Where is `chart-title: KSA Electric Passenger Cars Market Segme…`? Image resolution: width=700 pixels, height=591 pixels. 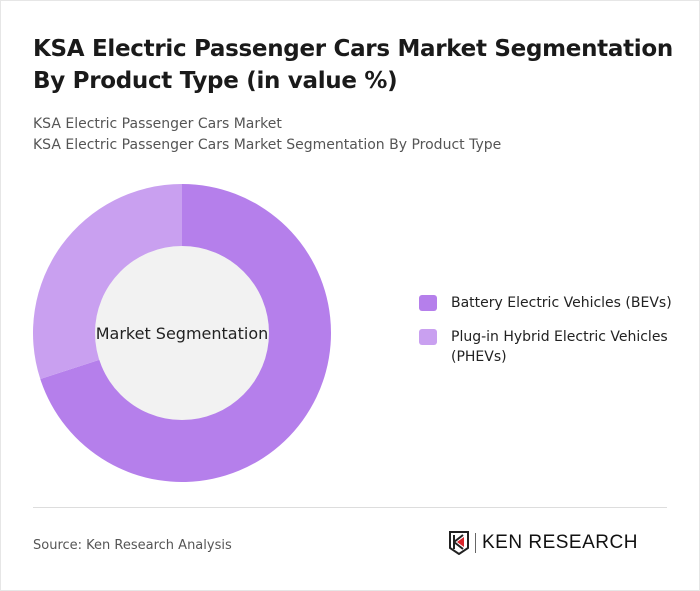
chart-title: KSA Electric Passenger Cars Market Segme… is located at coordinates (353, 65).